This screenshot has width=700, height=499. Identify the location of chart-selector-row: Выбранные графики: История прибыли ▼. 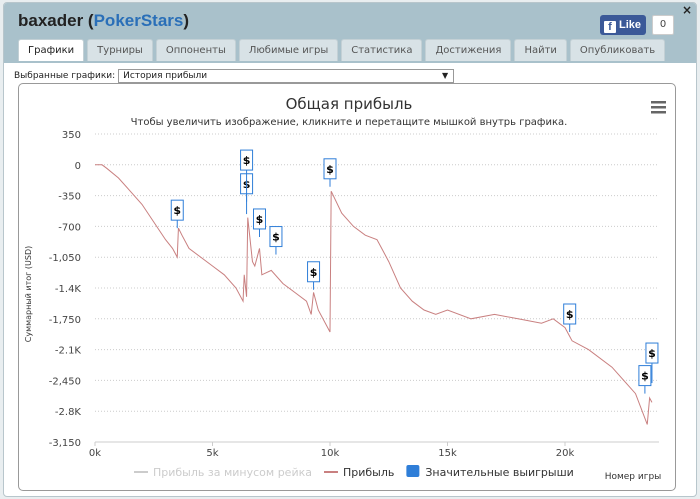
(234, 76).